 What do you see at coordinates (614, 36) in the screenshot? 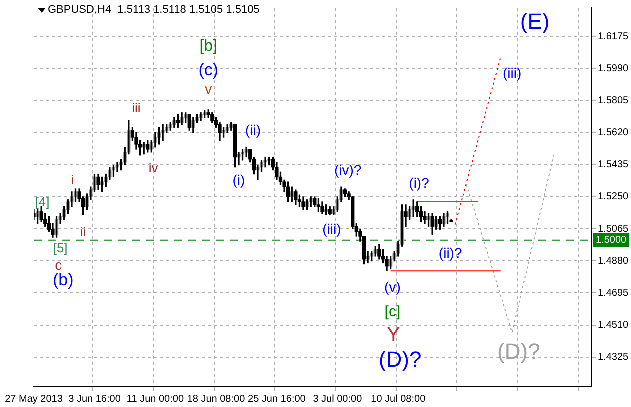
I see `y-tick-label: 1.6175` at bounding box center [614, 36].